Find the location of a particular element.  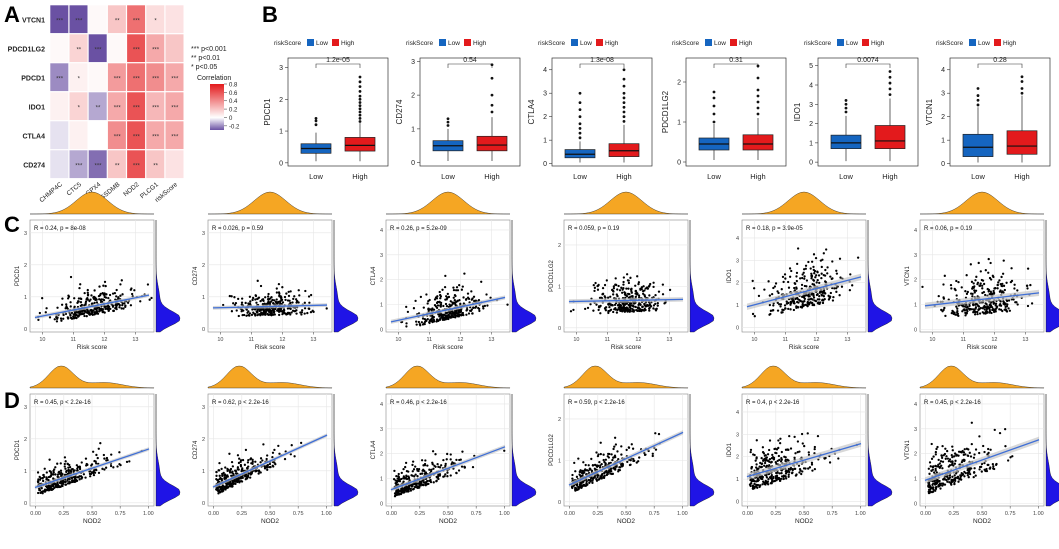

y-axis-label: VTCN1 is located at coordinates (929, 111).